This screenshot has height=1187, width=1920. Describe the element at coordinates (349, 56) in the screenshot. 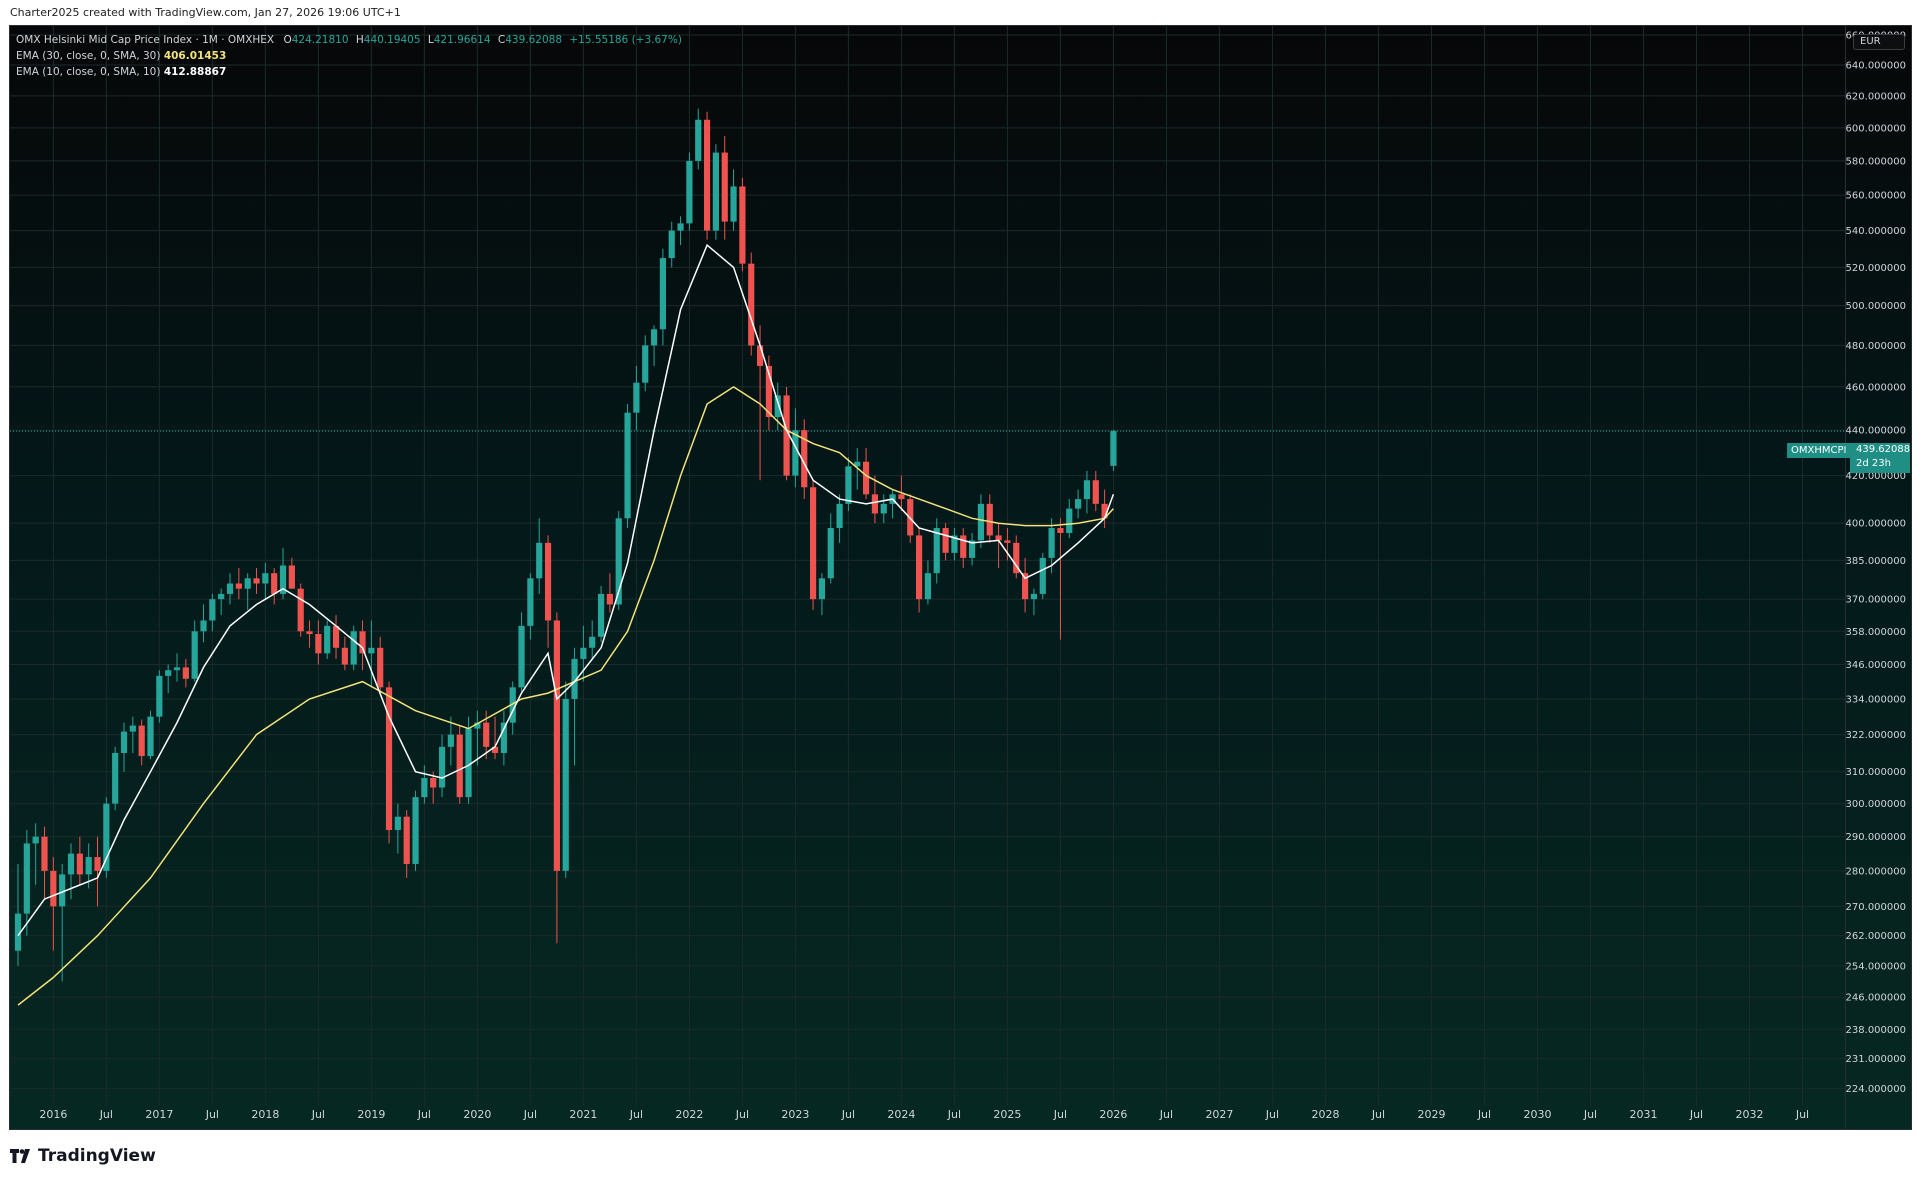

I see `ema30-row: EMA (30, close, 0, SMA, 30) 406.01453` at that location.